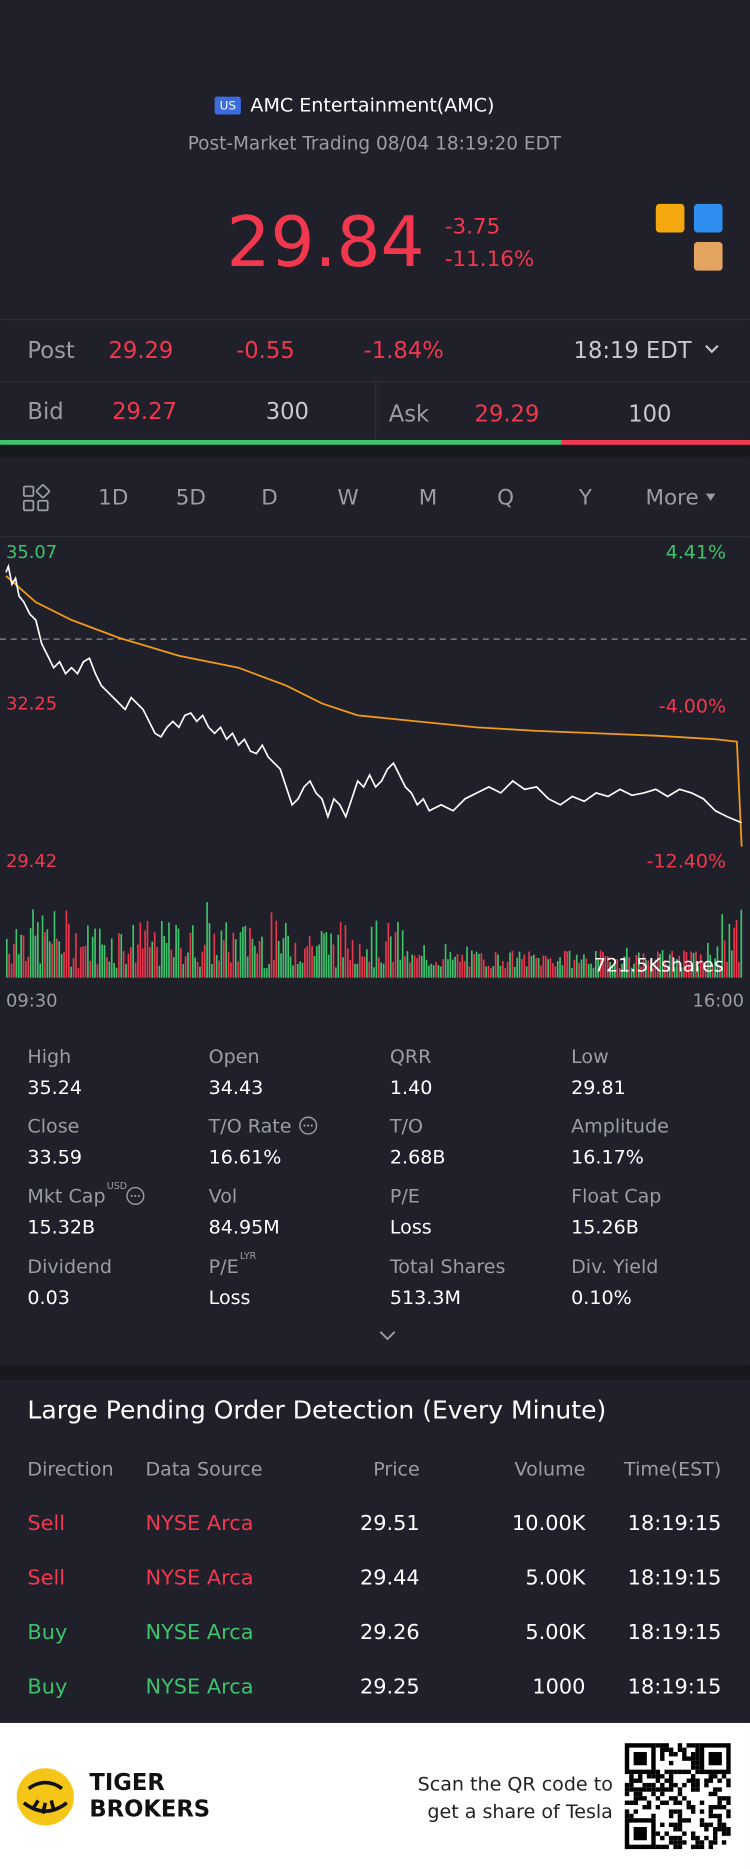  I want to click on stat-value: 29.81, so click(598, 1088).